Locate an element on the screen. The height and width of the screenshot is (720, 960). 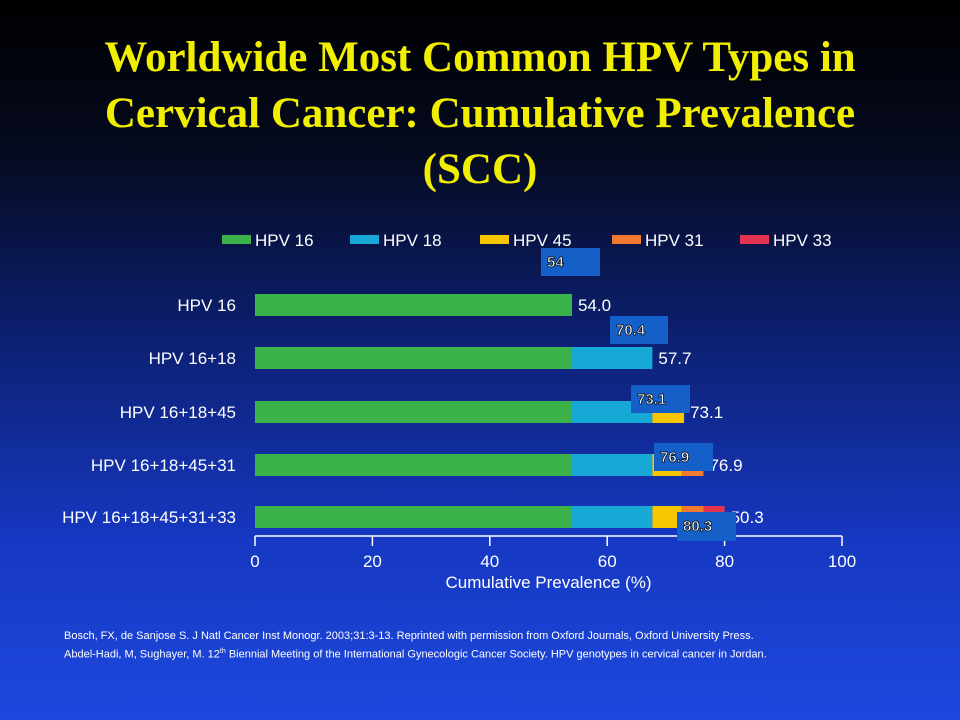
category-label: HPV 16+18+45+31 is located at coordinates (163, 465).